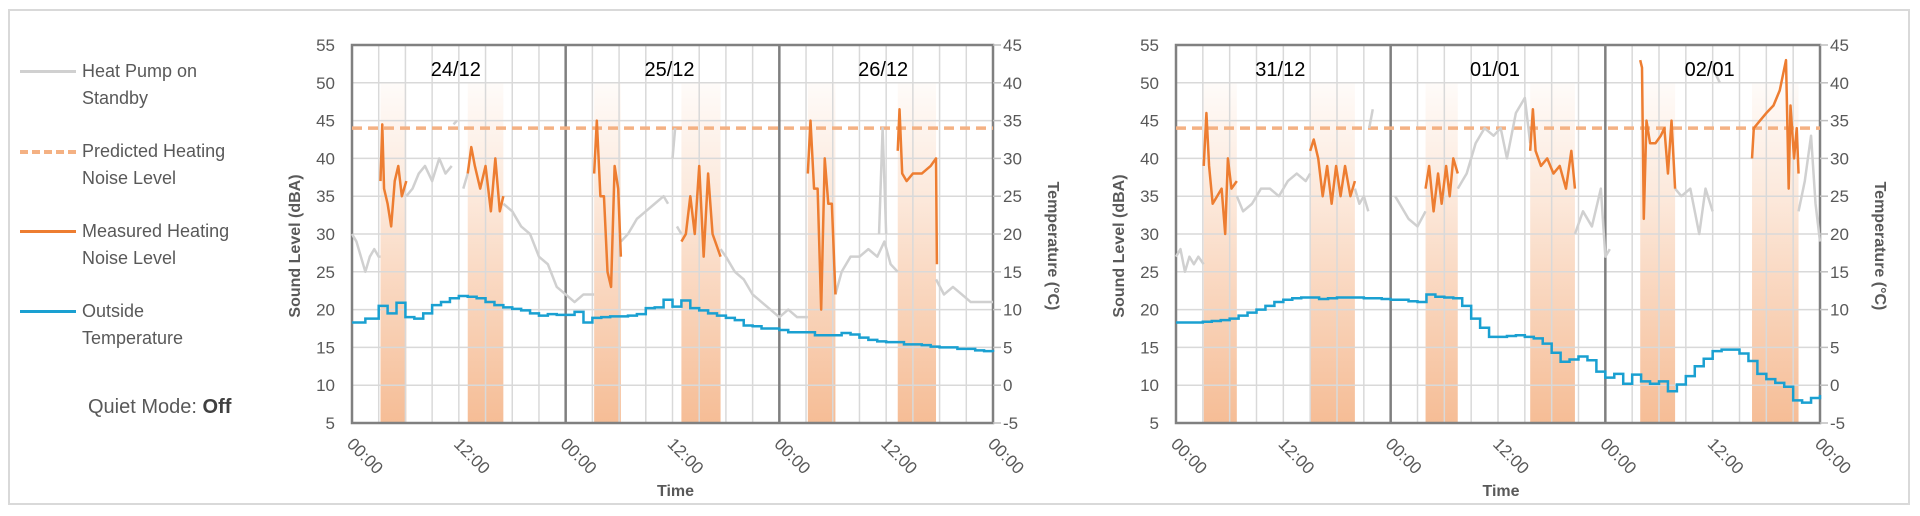 Image resolution: width=1920 pixels, height=516 pixels. I want to click on measured-line-swatch-icon, so click(48, 231).